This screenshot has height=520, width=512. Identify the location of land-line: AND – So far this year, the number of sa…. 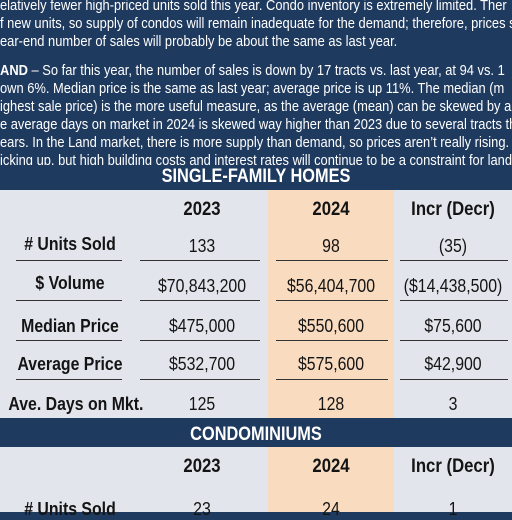
(252, 70).